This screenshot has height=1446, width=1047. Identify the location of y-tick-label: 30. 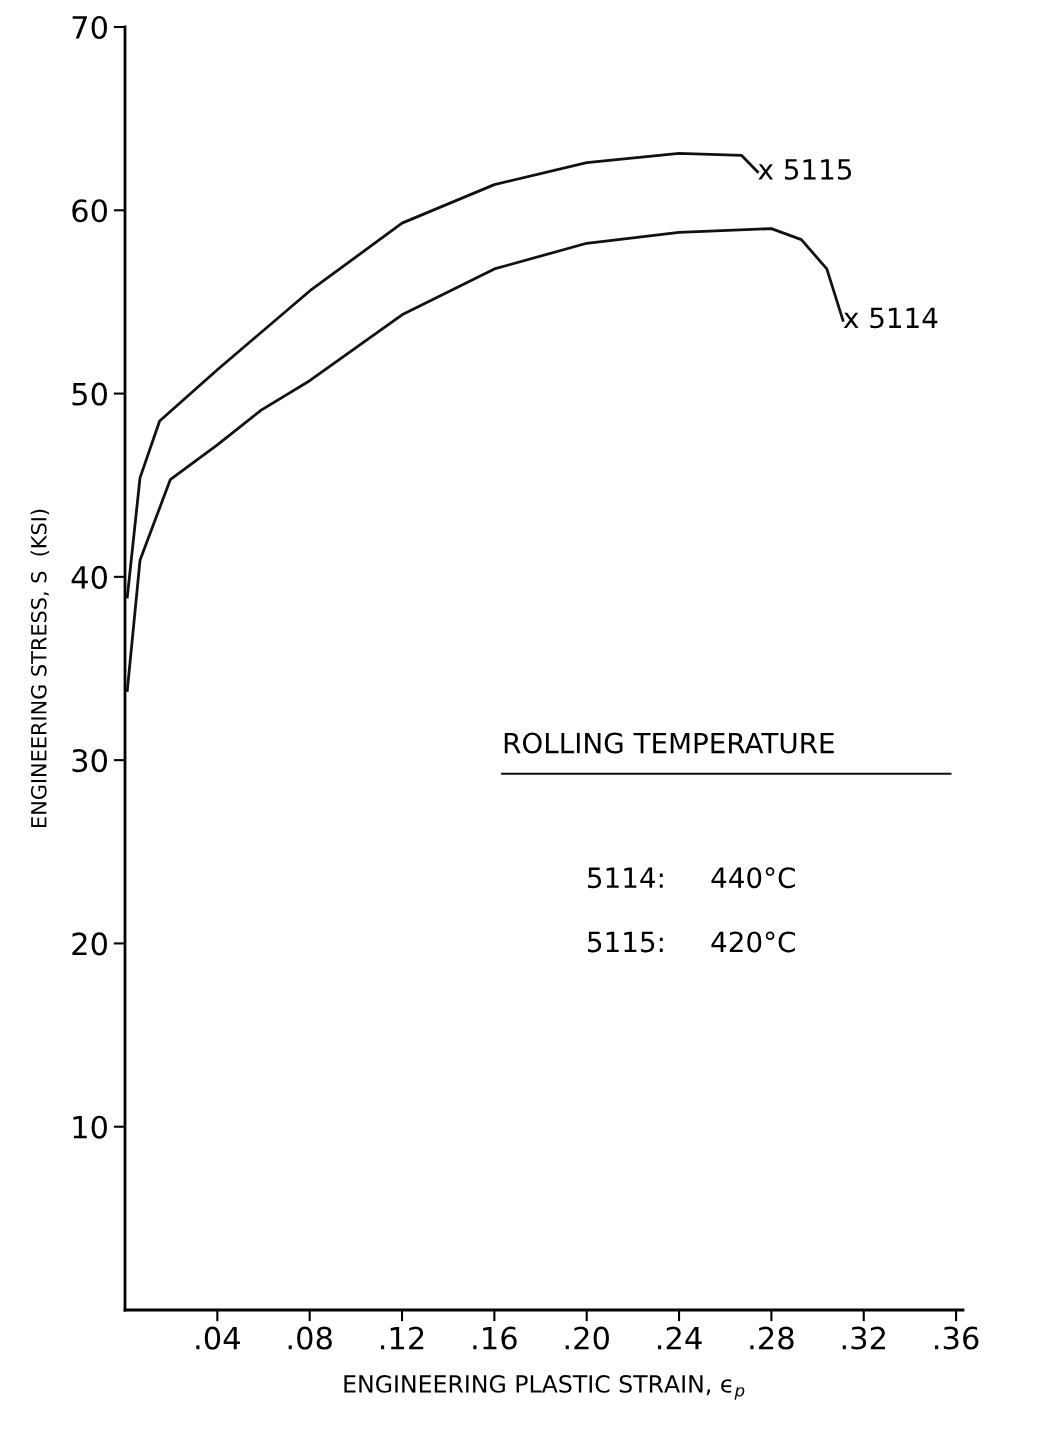
(89, 761).